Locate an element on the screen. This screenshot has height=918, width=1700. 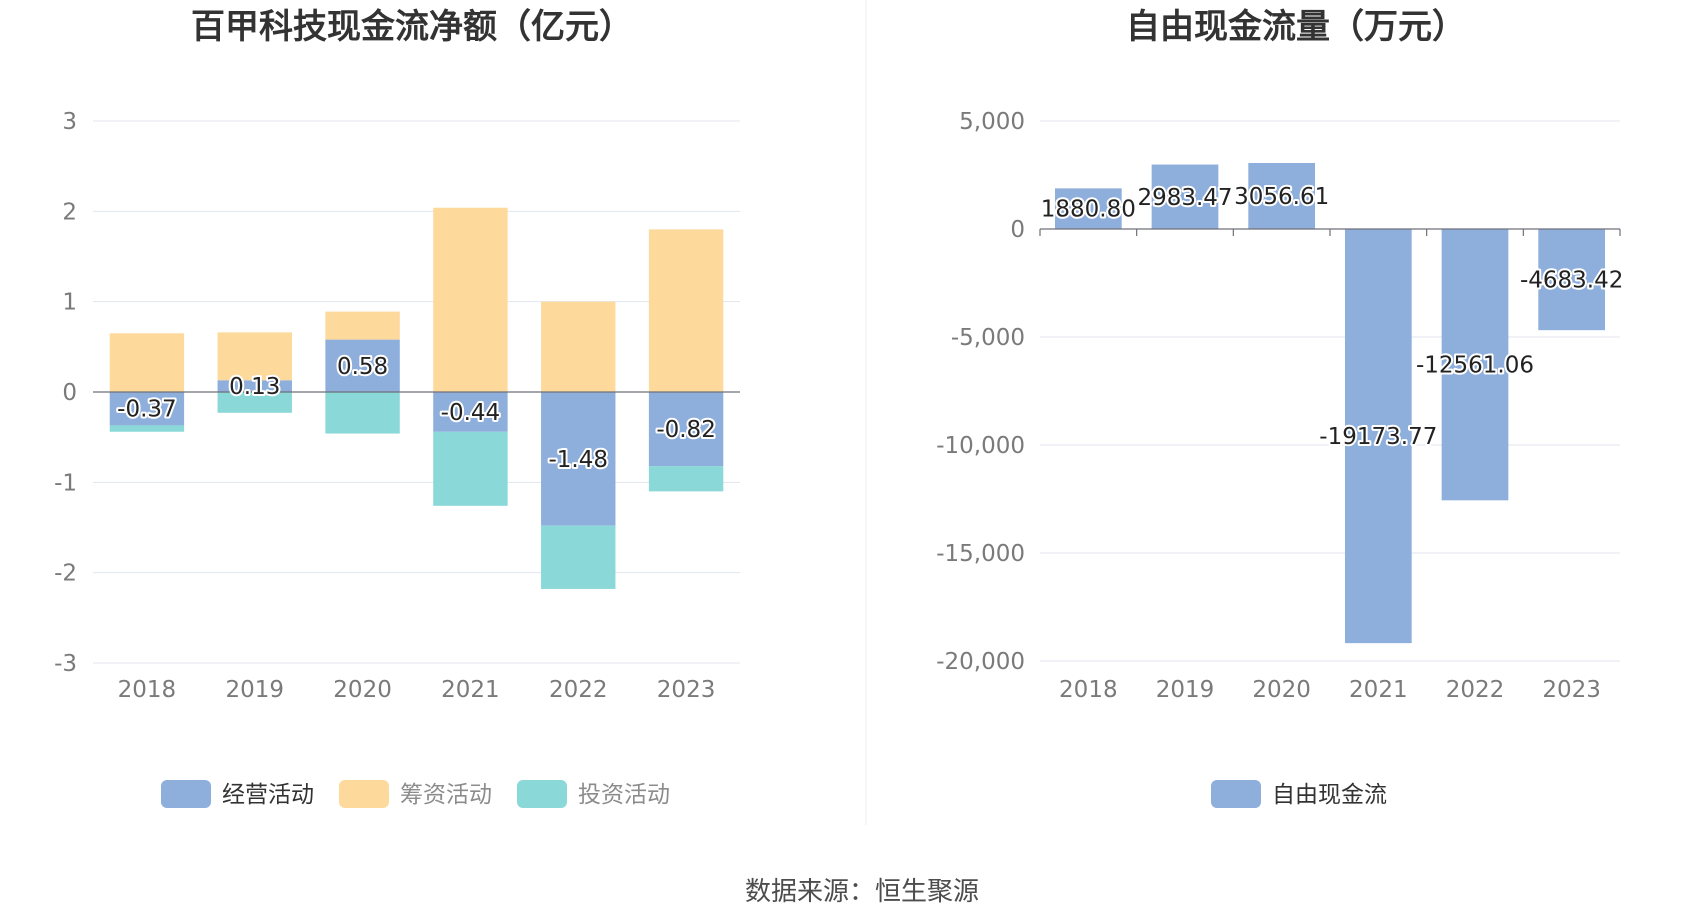
legend-label: 自由现金流 is located at coordinates (1329, 795).